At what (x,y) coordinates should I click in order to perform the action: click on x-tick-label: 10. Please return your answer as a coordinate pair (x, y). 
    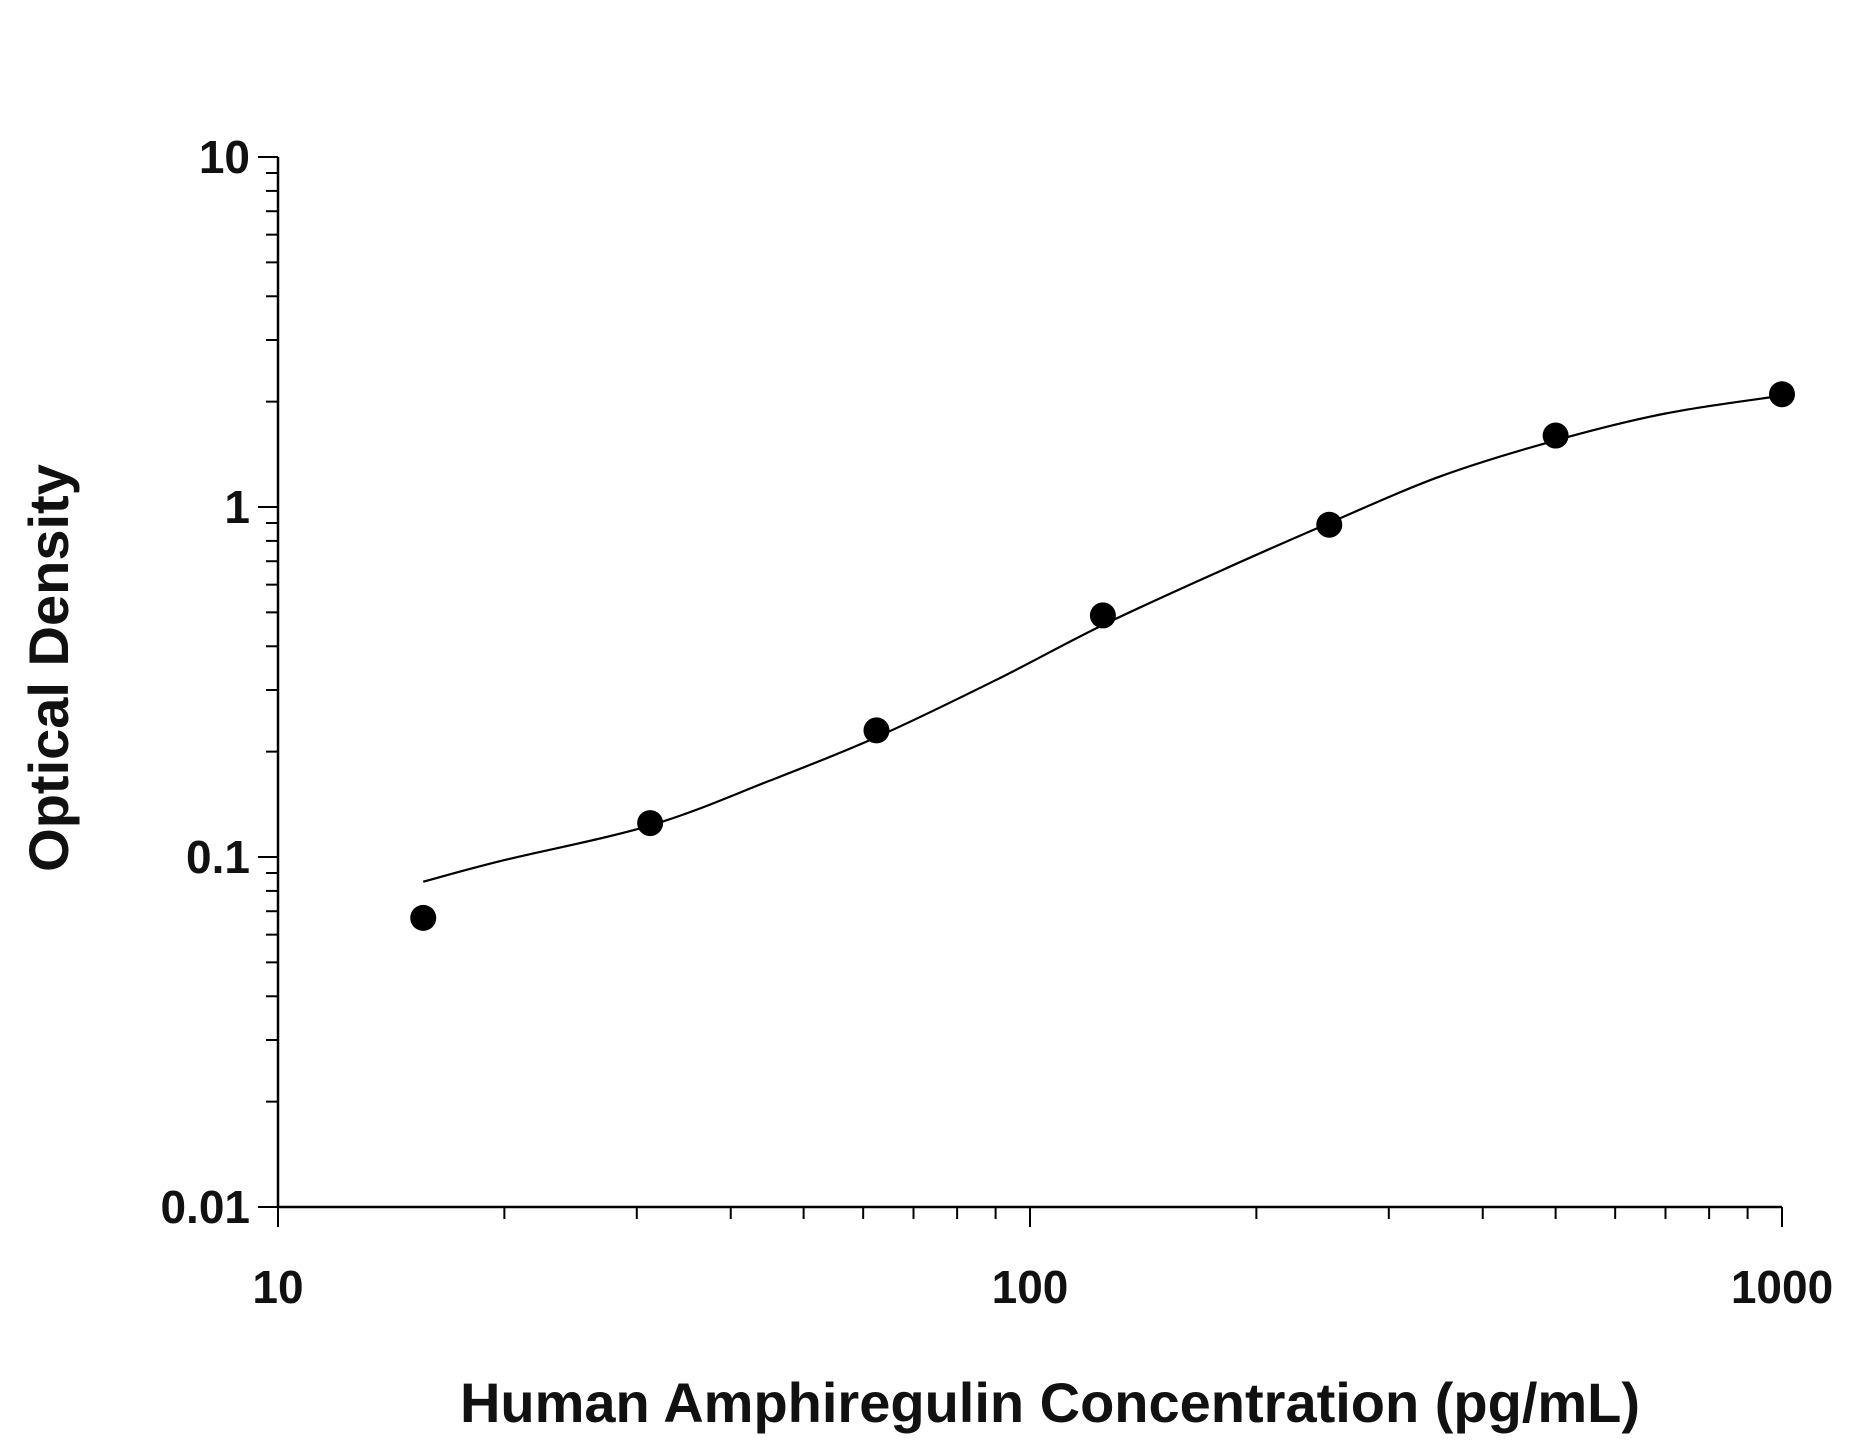
    Looking at the image, I should click on (277, 1287).